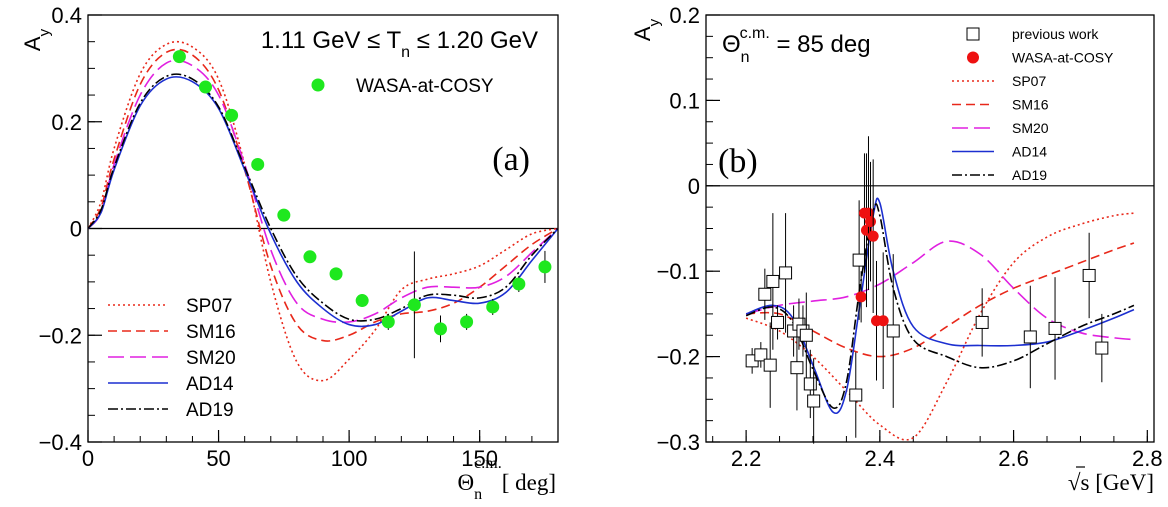  What do you see at coordinates (678, 271) in the screenshot?
I see `y-tick-label: −0.1` at bounding box center [678, 271].